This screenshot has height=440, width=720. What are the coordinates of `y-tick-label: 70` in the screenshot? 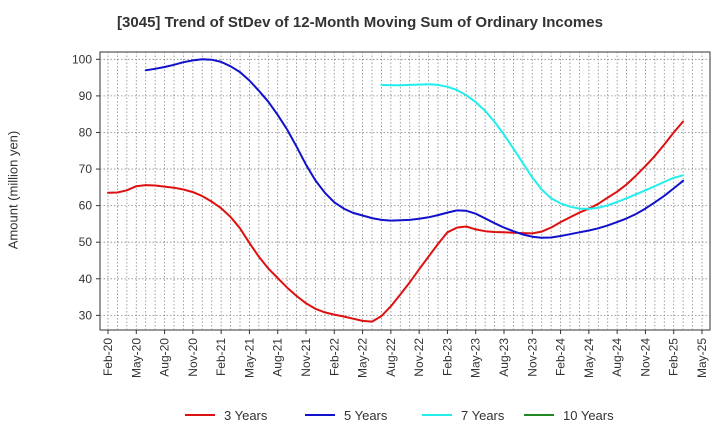 It's located at (86, 169).